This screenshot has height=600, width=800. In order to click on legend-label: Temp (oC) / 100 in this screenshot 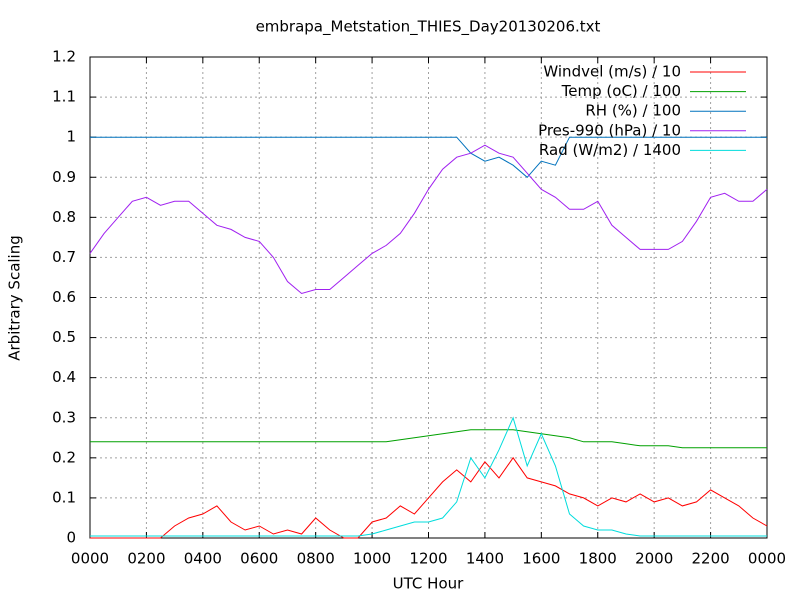, I will do `click(621, 91)`.